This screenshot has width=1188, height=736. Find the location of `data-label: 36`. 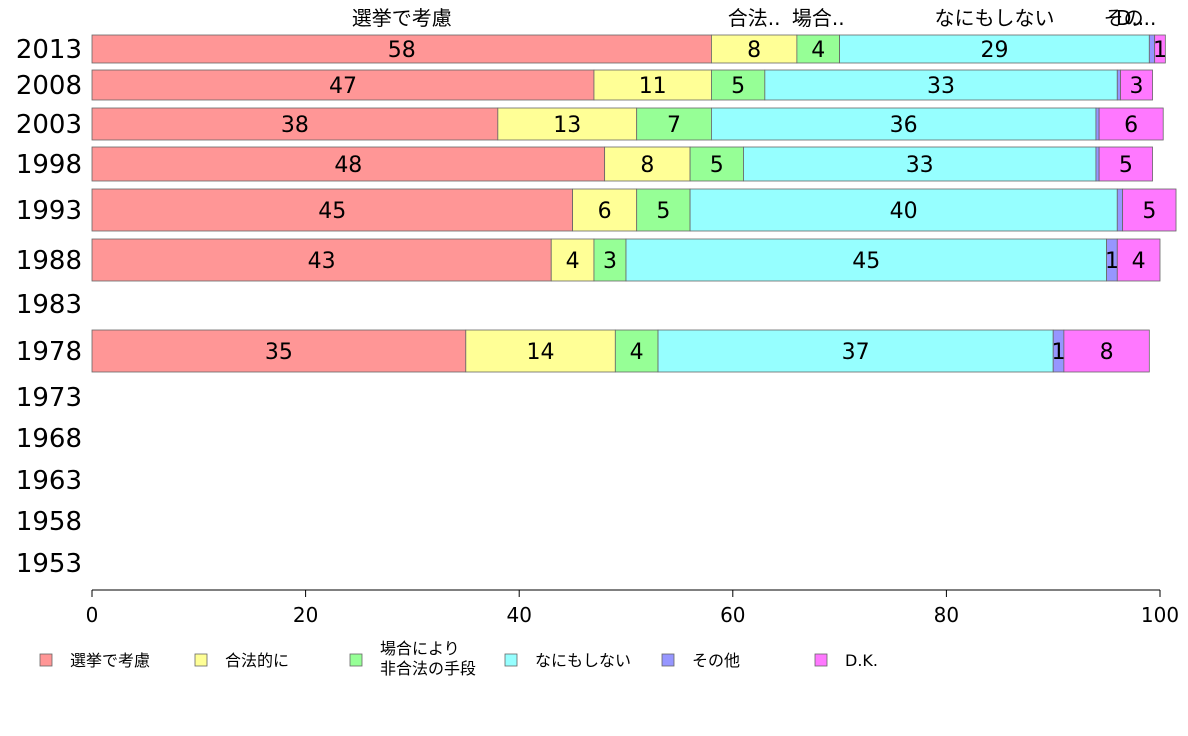

data-label: 36 is located at coordinates (904, 125).